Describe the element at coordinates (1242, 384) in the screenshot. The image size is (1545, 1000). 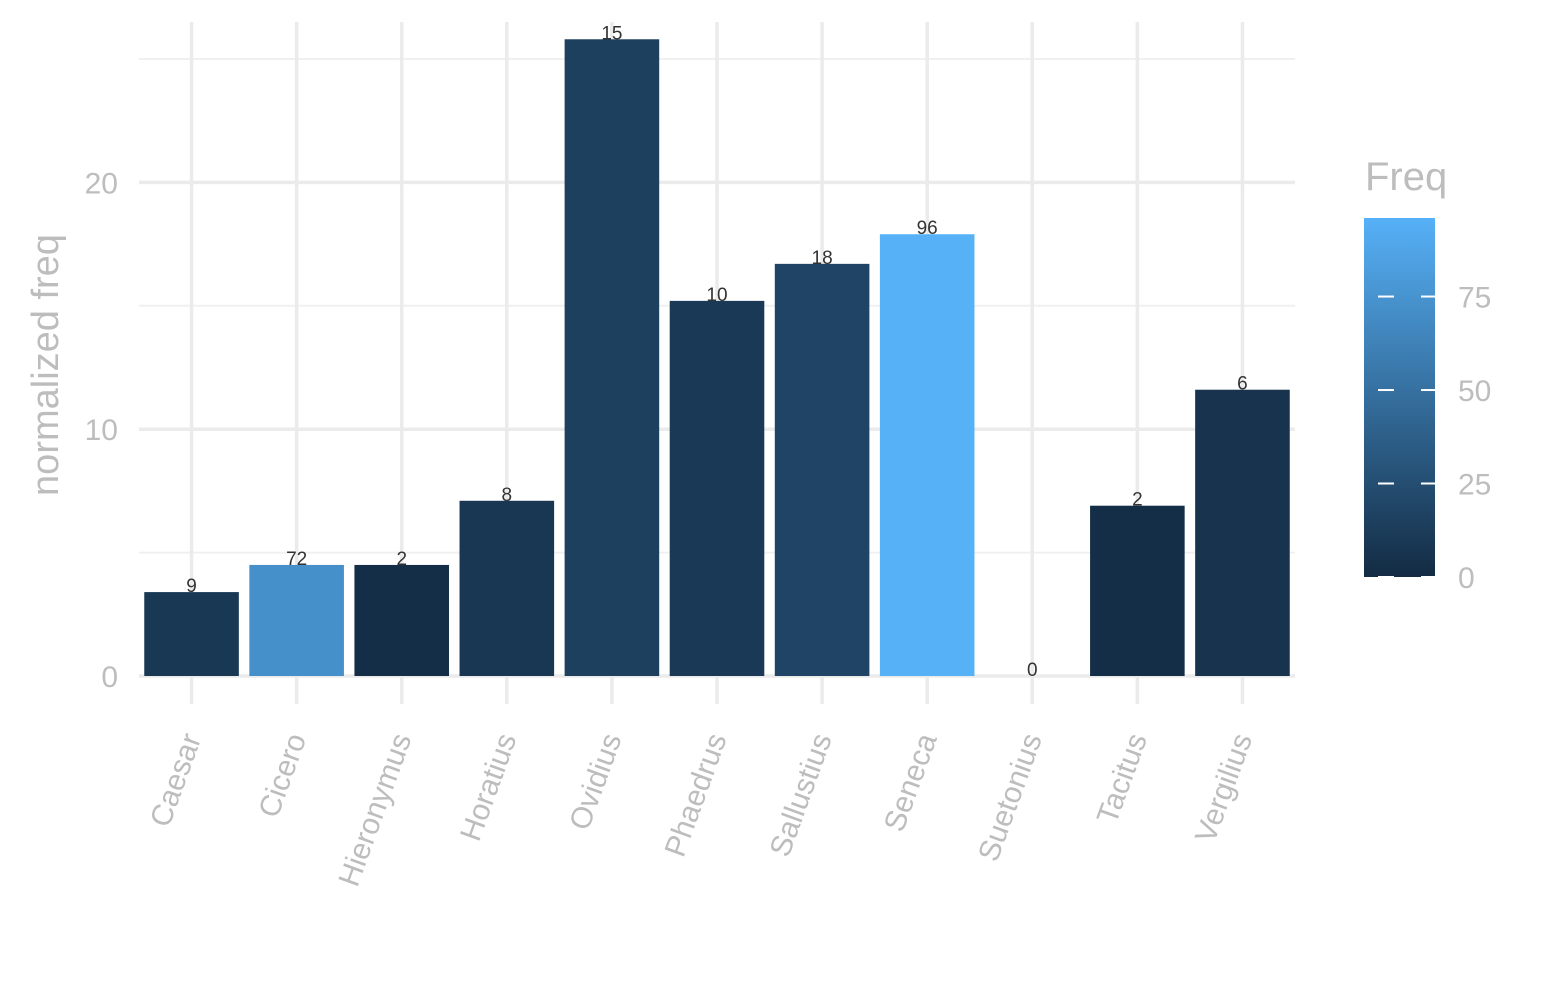
I see `bar-label-vergilius: 6` at that location.